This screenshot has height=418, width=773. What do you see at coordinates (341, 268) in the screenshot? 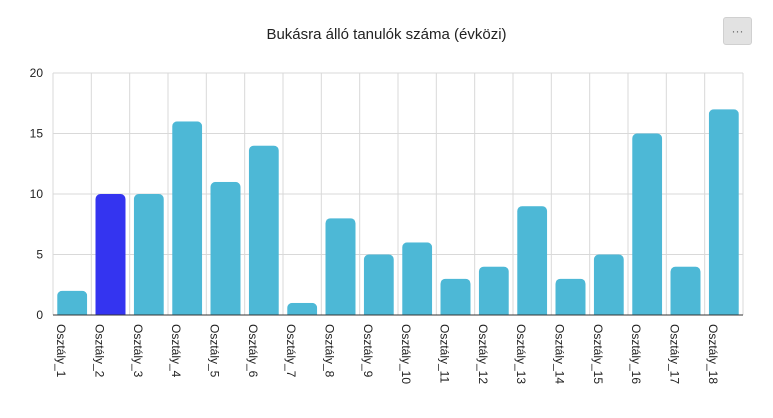
I see `bar-osztály-8` at bounding box center [341, 268].